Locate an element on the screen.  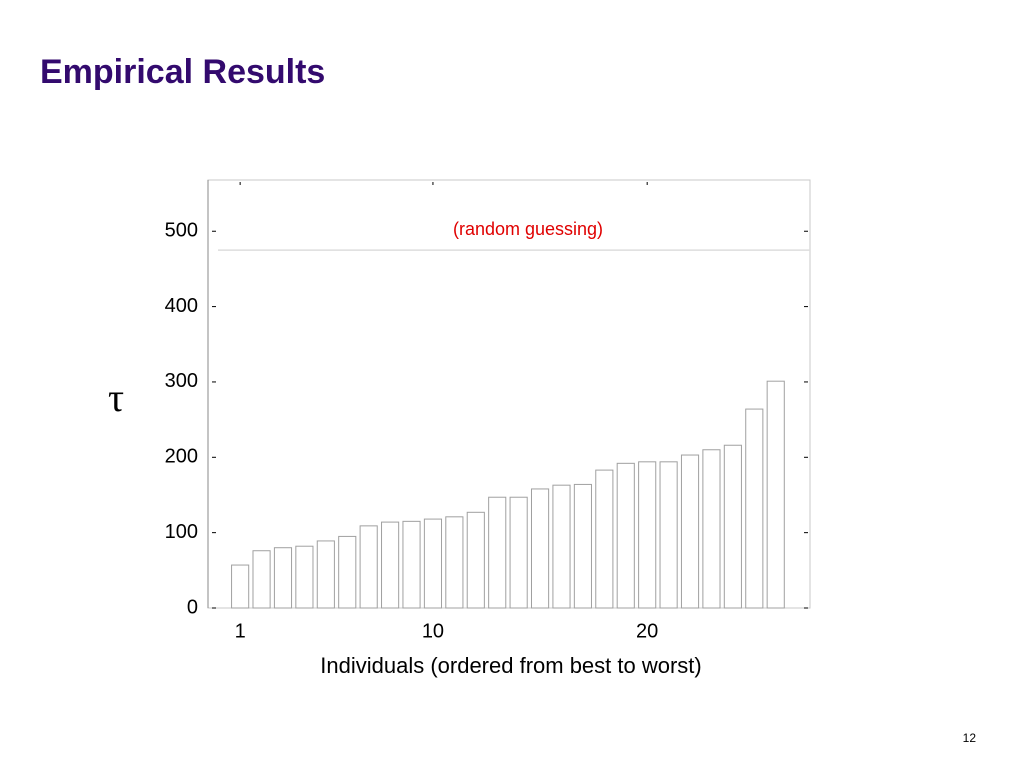
slide-title: Empirical Results is located at coordinates (182, 72).